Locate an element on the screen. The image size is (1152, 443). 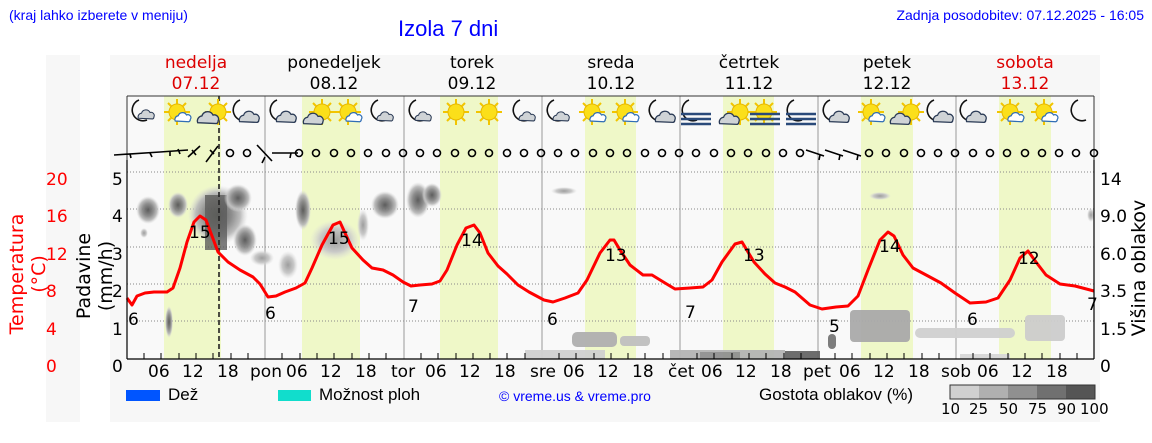
copyright-link: © vreme.us & vreme.pro is located at coordinates (575, 396).